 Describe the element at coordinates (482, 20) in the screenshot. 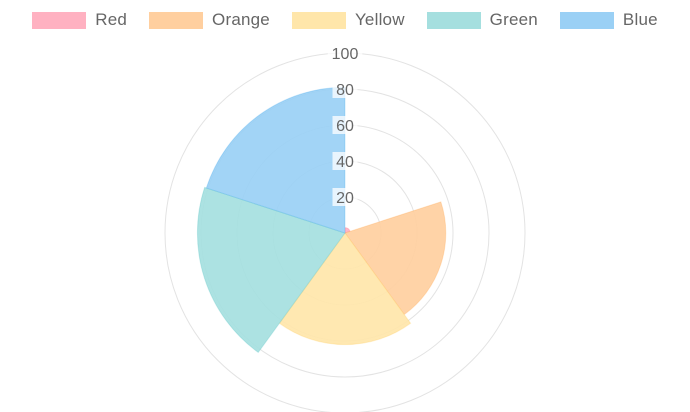

I see `legend-item-green: Green` at that location.